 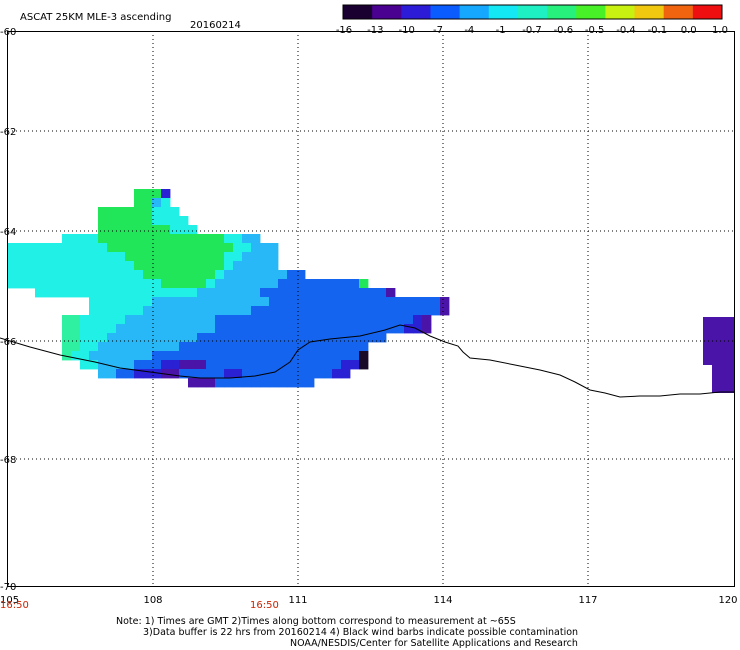 What do you see at coordinates (8, 587) in the screenshot?
I see `latitude-label: -70` at bounding box center [8, 587].